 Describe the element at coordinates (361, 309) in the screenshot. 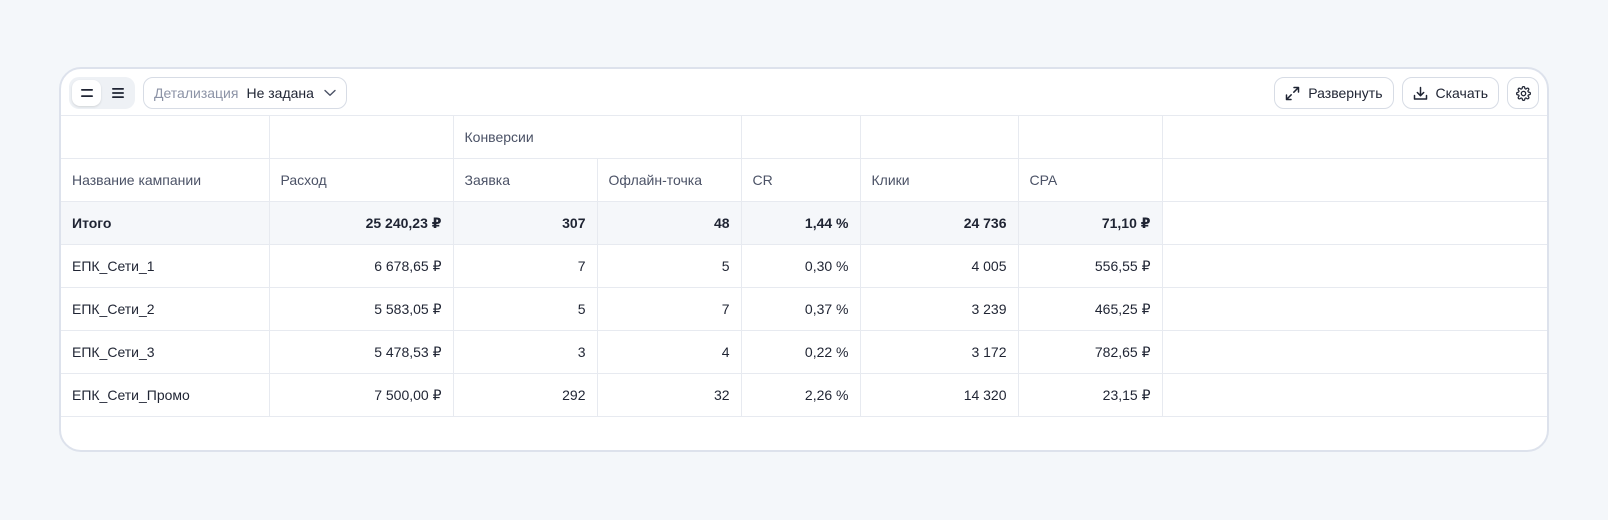

I see `spend-cell: 5 583,05 ₽` at that location.